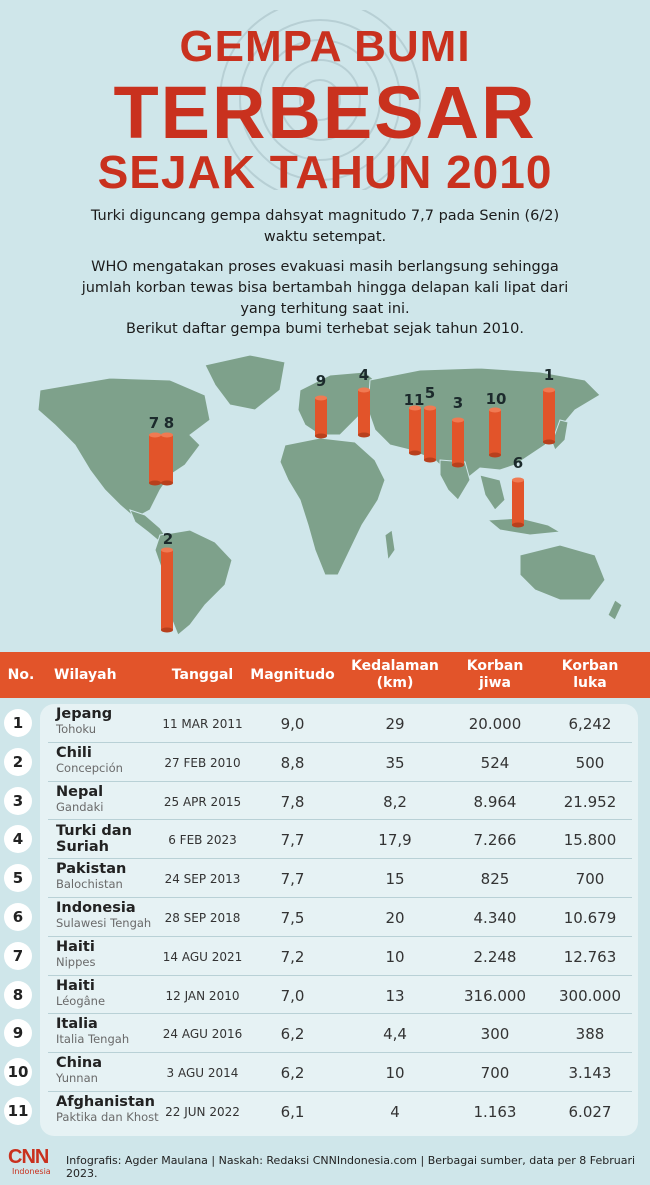 The image size is (650, 1185). I want to click on header-injured: Korban luka, so click(590, 674).